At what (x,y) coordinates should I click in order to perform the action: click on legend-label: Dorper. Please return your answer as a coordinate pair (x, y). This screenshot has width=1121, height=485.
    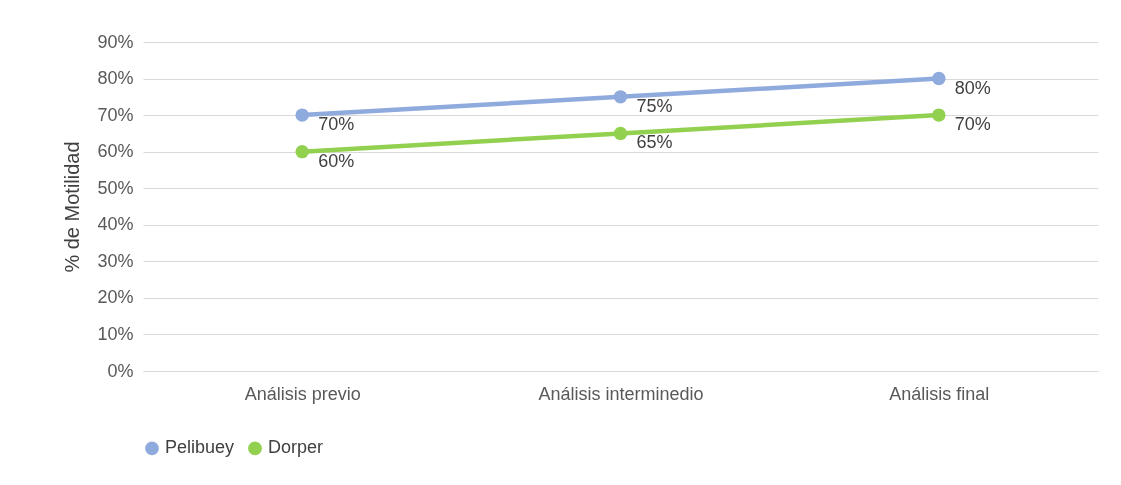
    Looking at the image, I should click on (296, 447).